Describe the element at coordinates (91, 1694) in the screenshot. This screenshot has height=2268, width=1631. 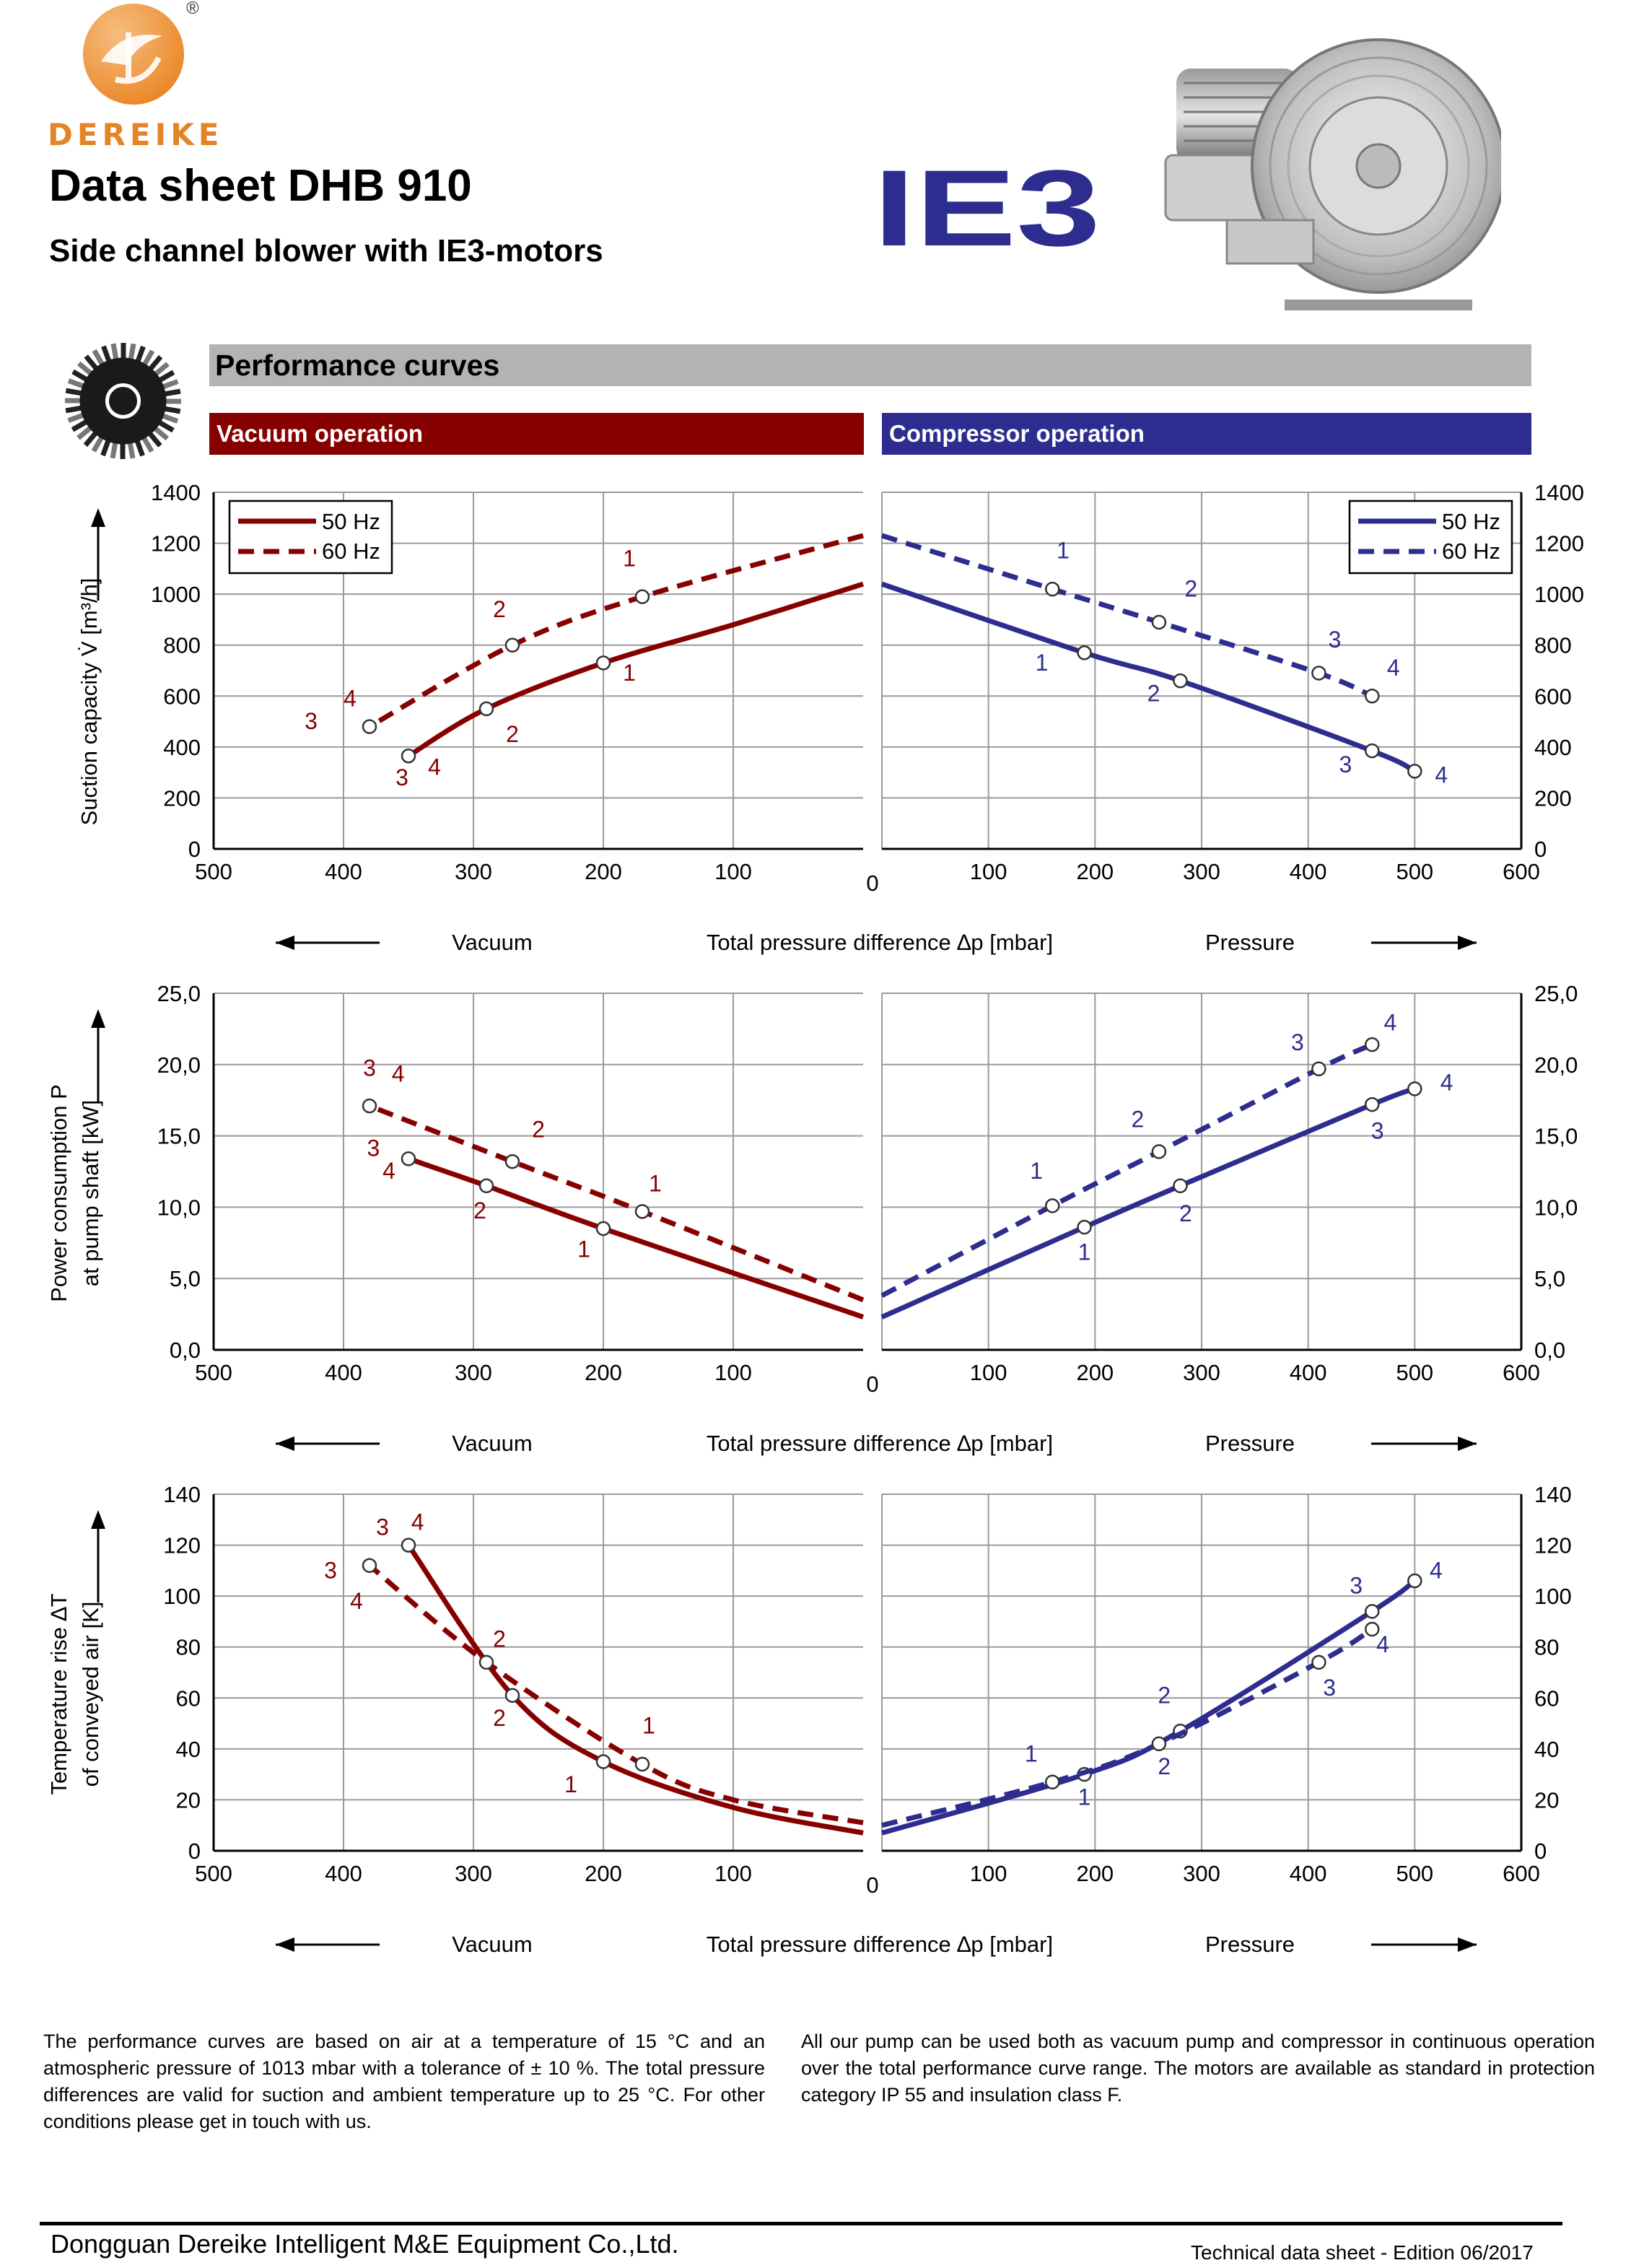
I see `y-axis-label-line2: of conveyed air [K]` at that location.